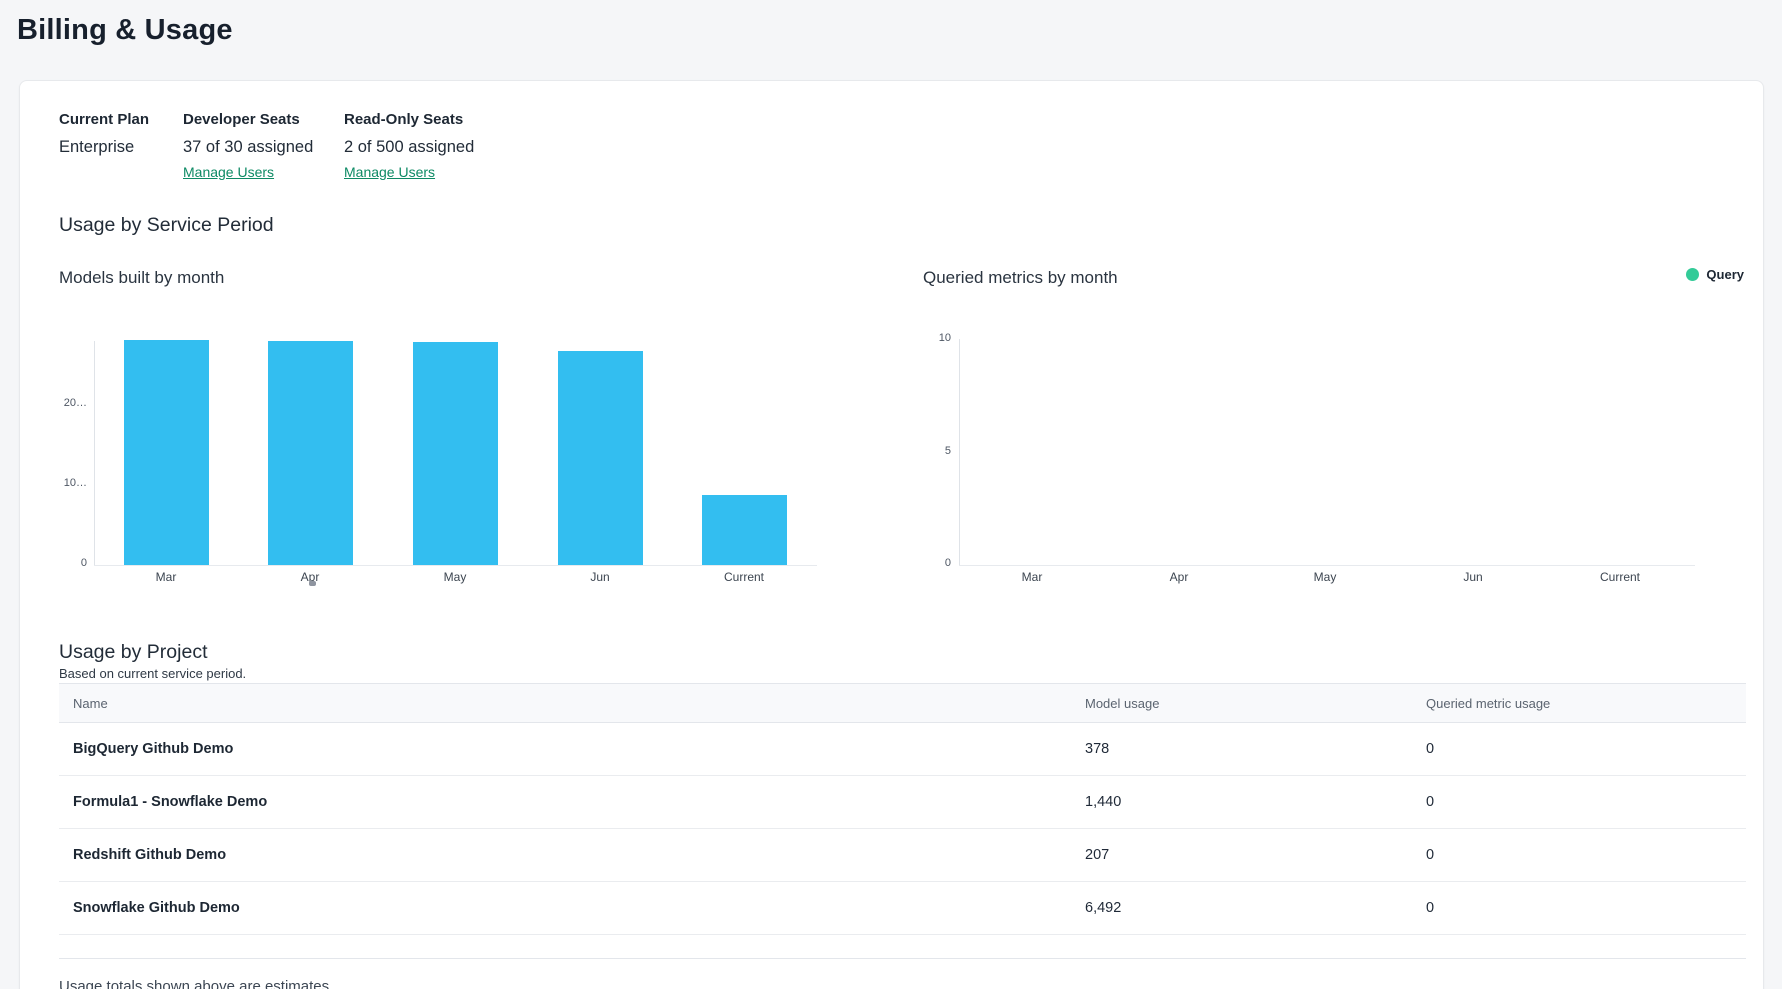 Image resolution: width=1782 pixels, height=989 pixels. Describe the element at coordinates (90, 703) in the screenshot. I see `column-header-name: Name` at that location.